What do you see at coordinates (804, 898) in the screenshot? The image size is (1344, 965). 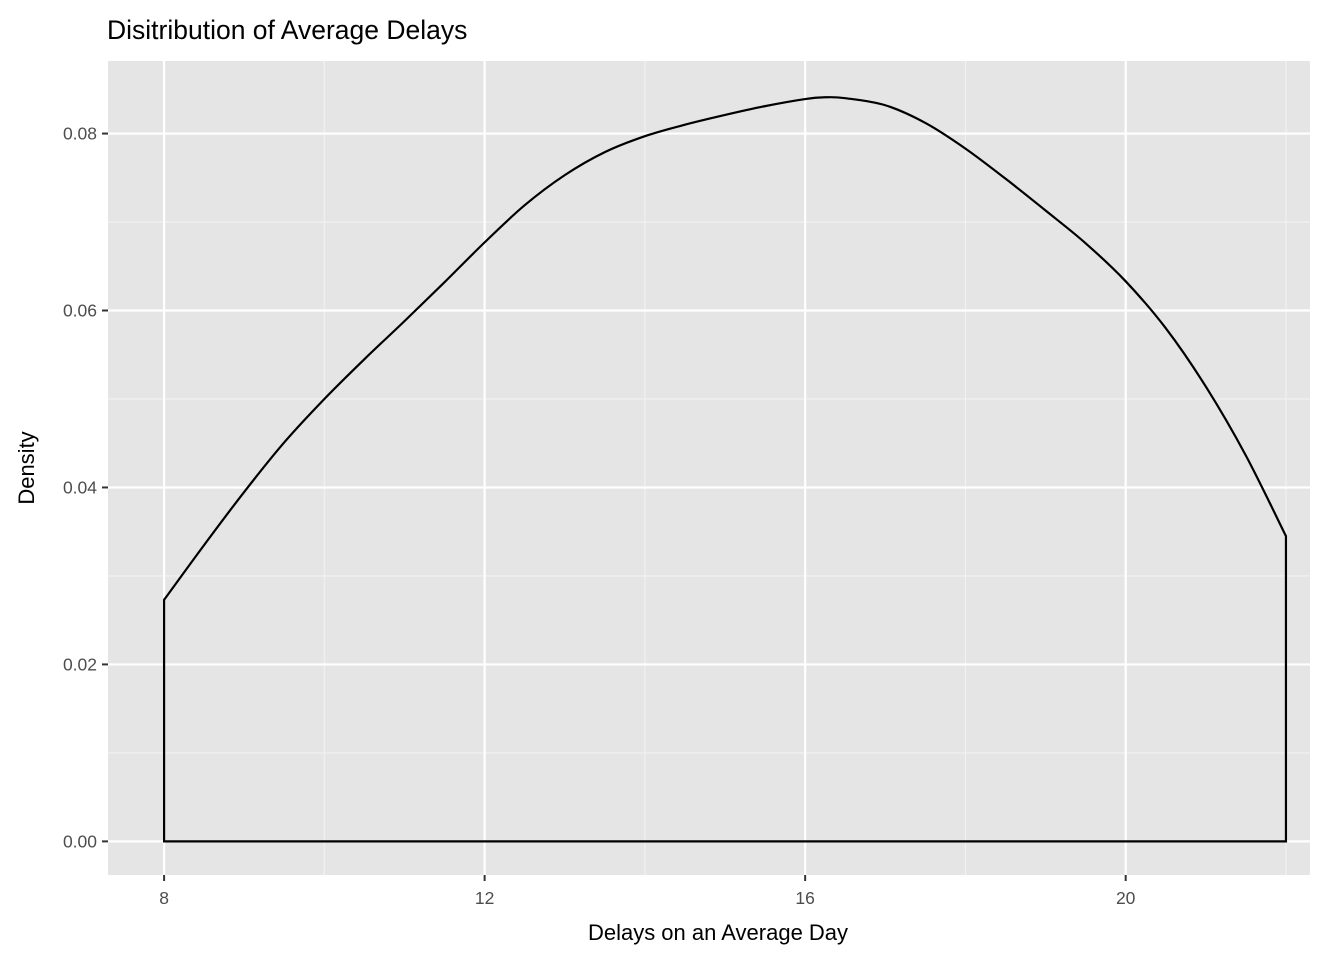 I see `x-tick-label: 16` at bounding box center [804, 898].